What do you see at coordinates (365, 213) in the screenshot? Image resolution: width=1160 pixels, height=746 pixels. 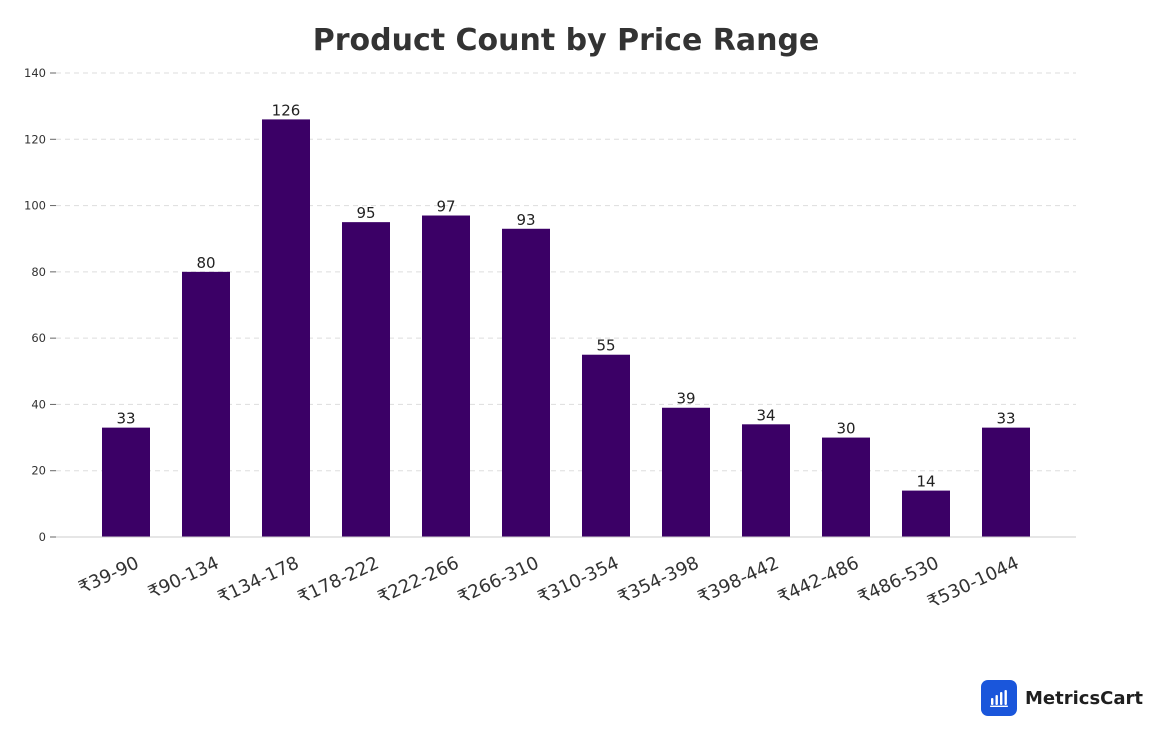 I see `data-label: 95` at bounding box center [365, 213].